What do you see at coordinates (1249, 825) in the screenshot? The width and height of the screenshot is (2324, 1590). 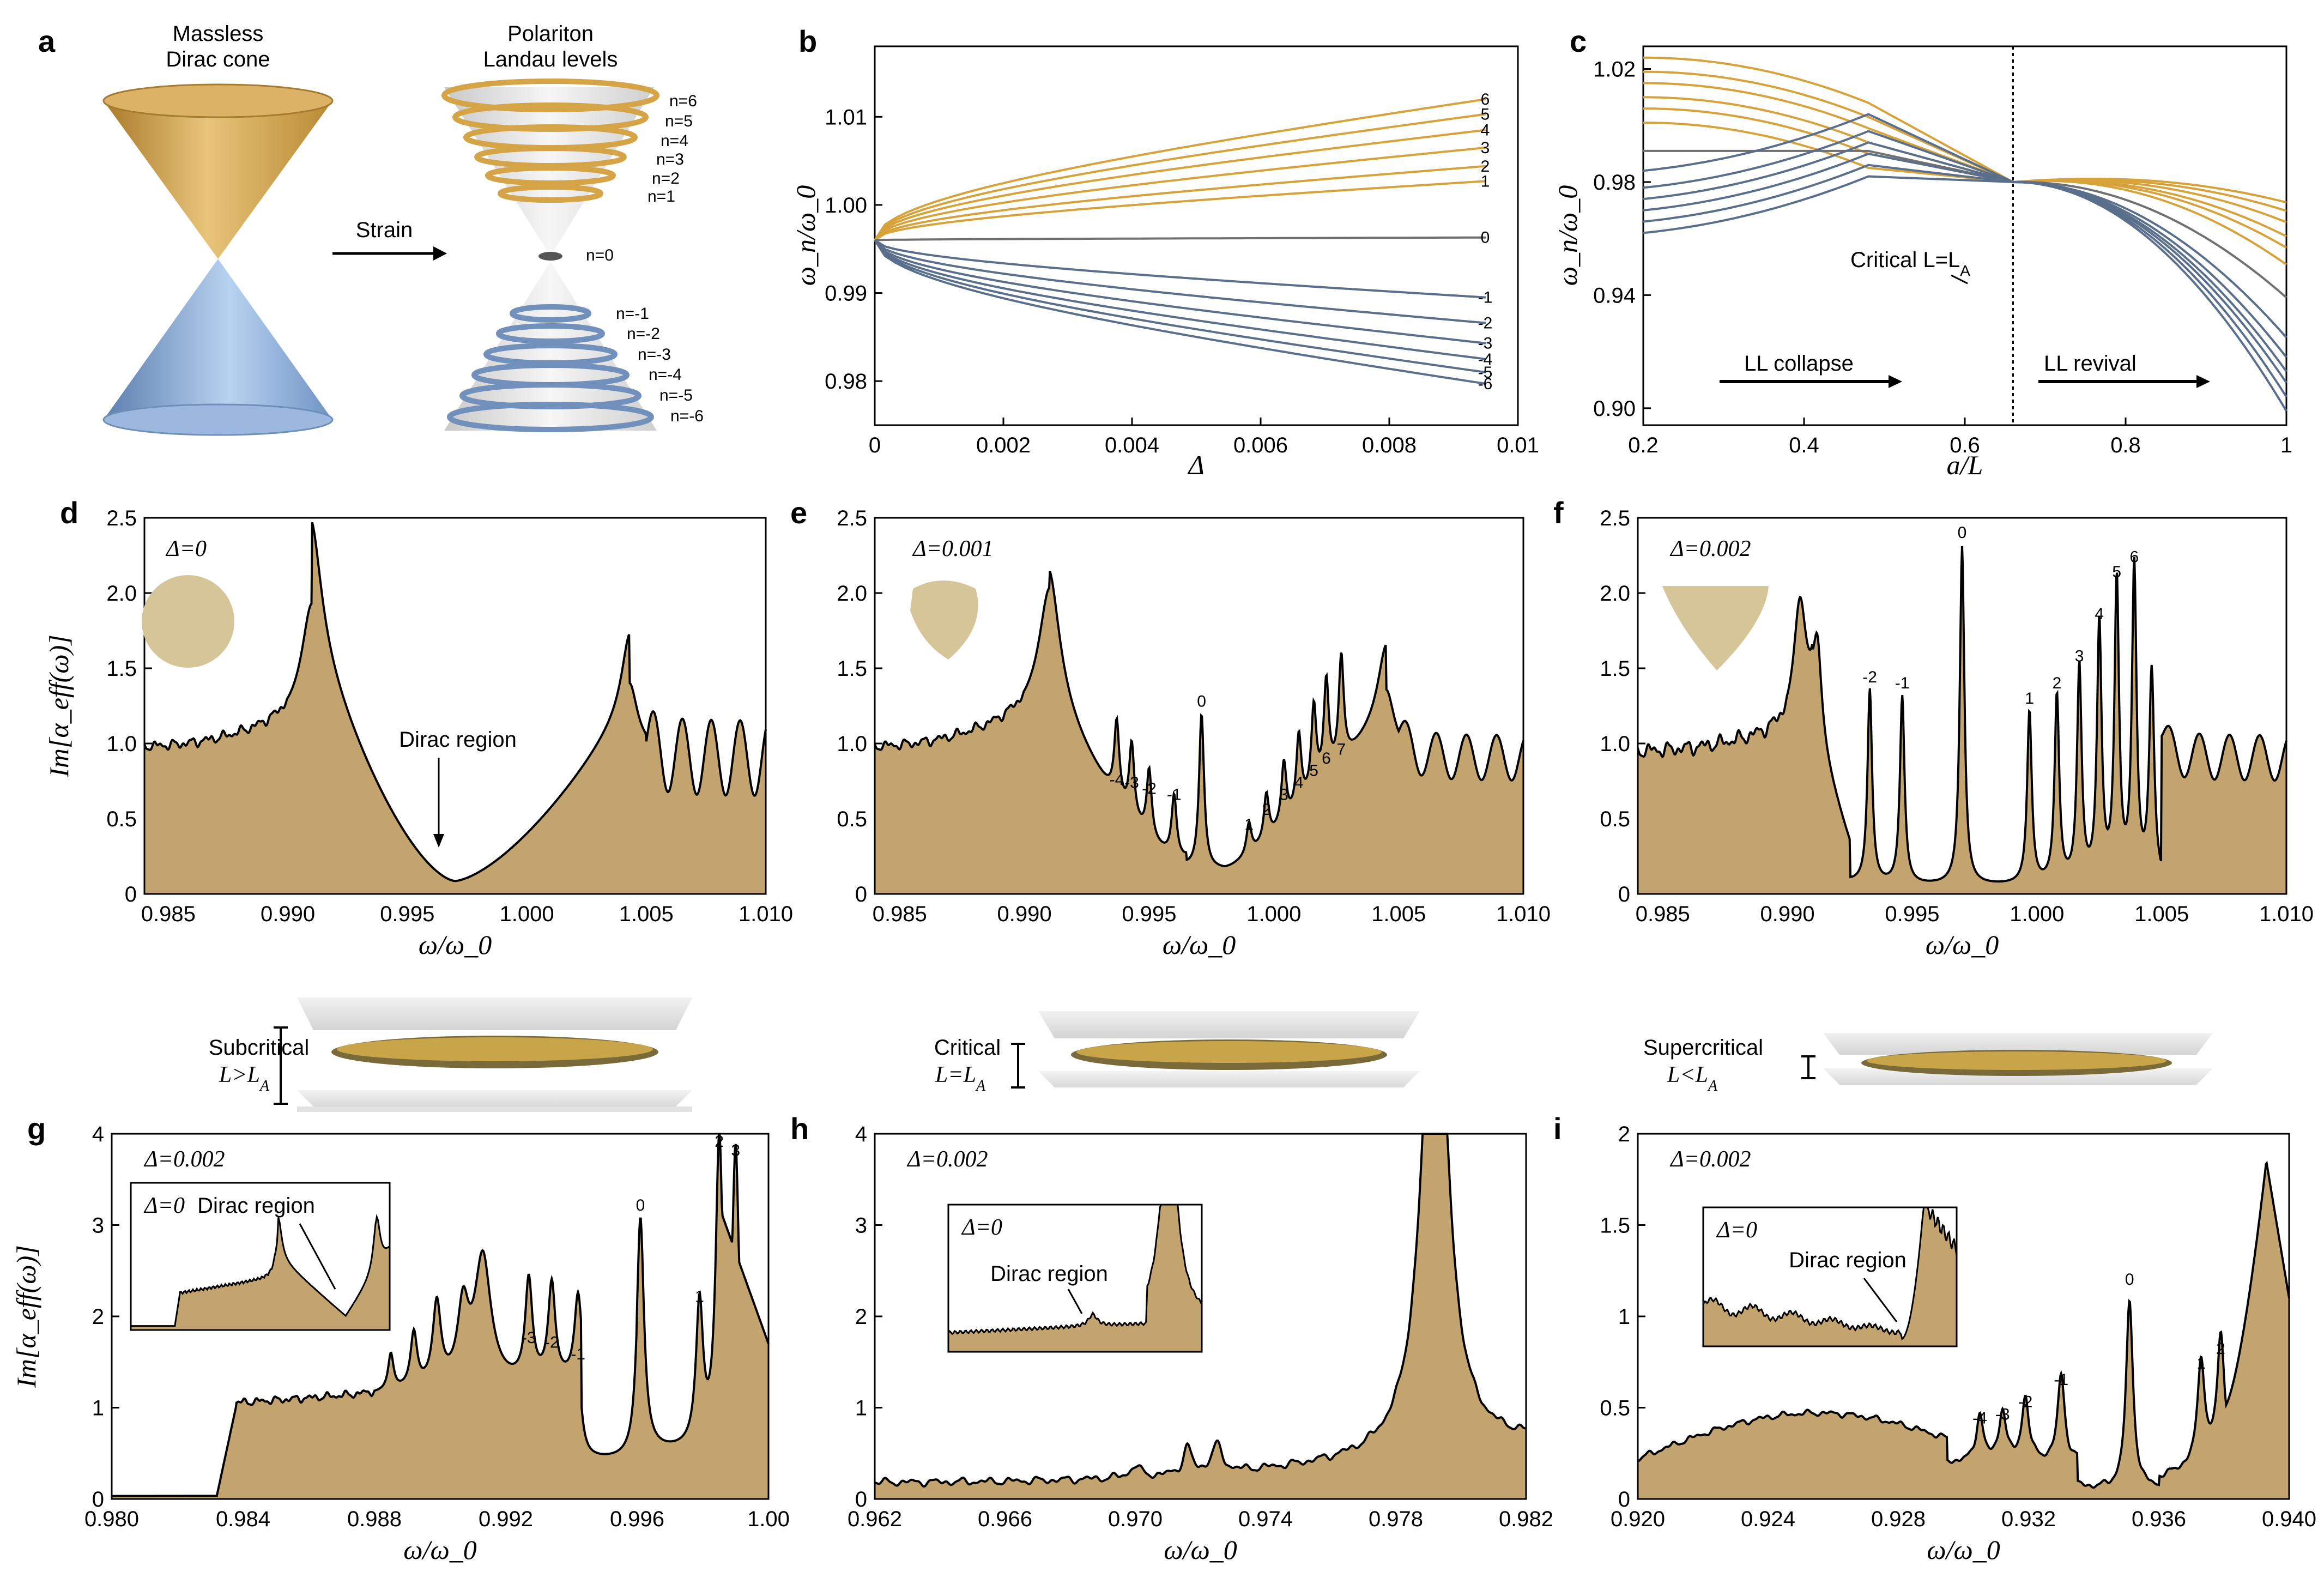 I see `peak-label: 1` at bounding box center [1249, 825].